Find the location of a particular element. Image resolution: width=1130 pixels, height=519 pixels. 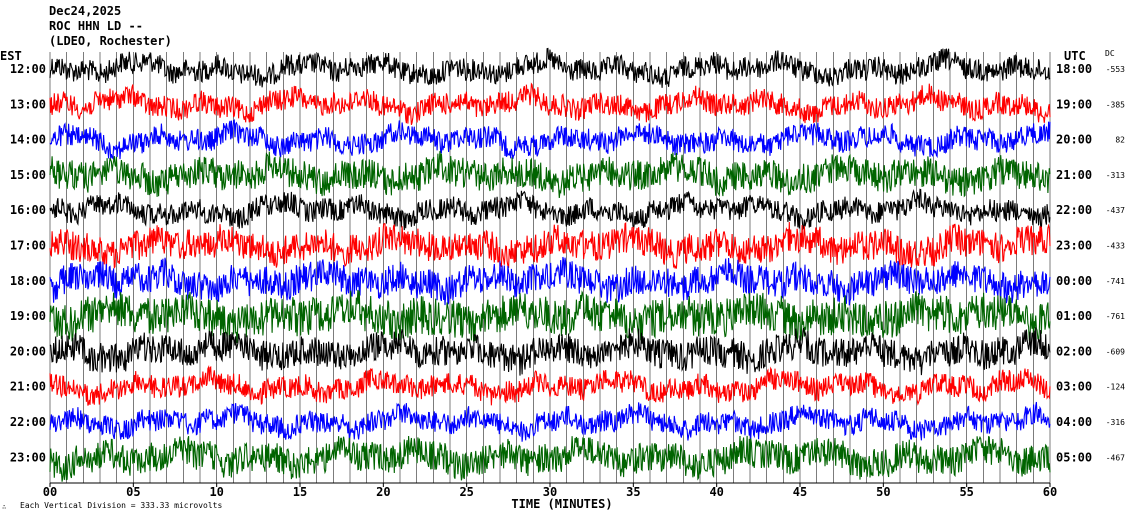

utc-hour-label: 01:00 is located at coordinates (1074, 316).